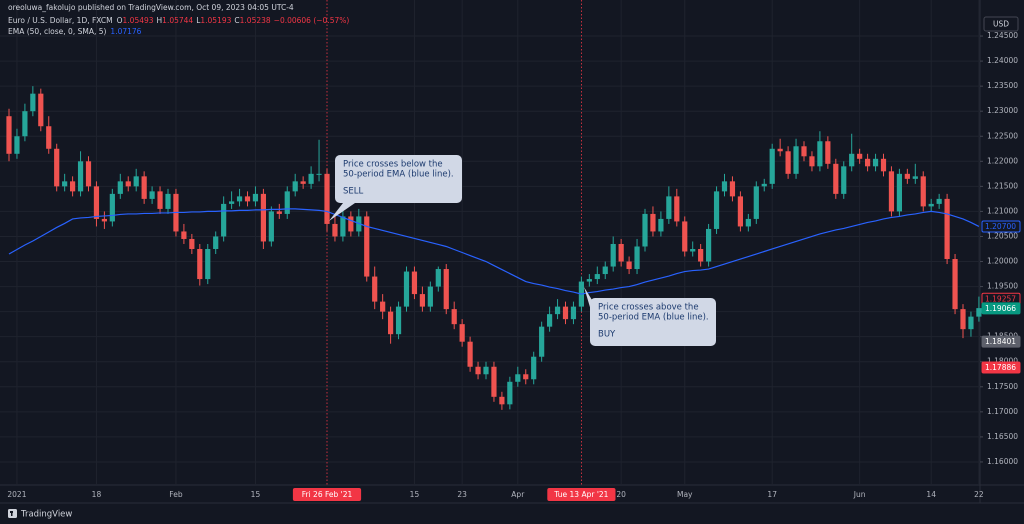 The image size is (1024, 524). I want to click on price-tag-label: 1.17886, so click(1000, 367).